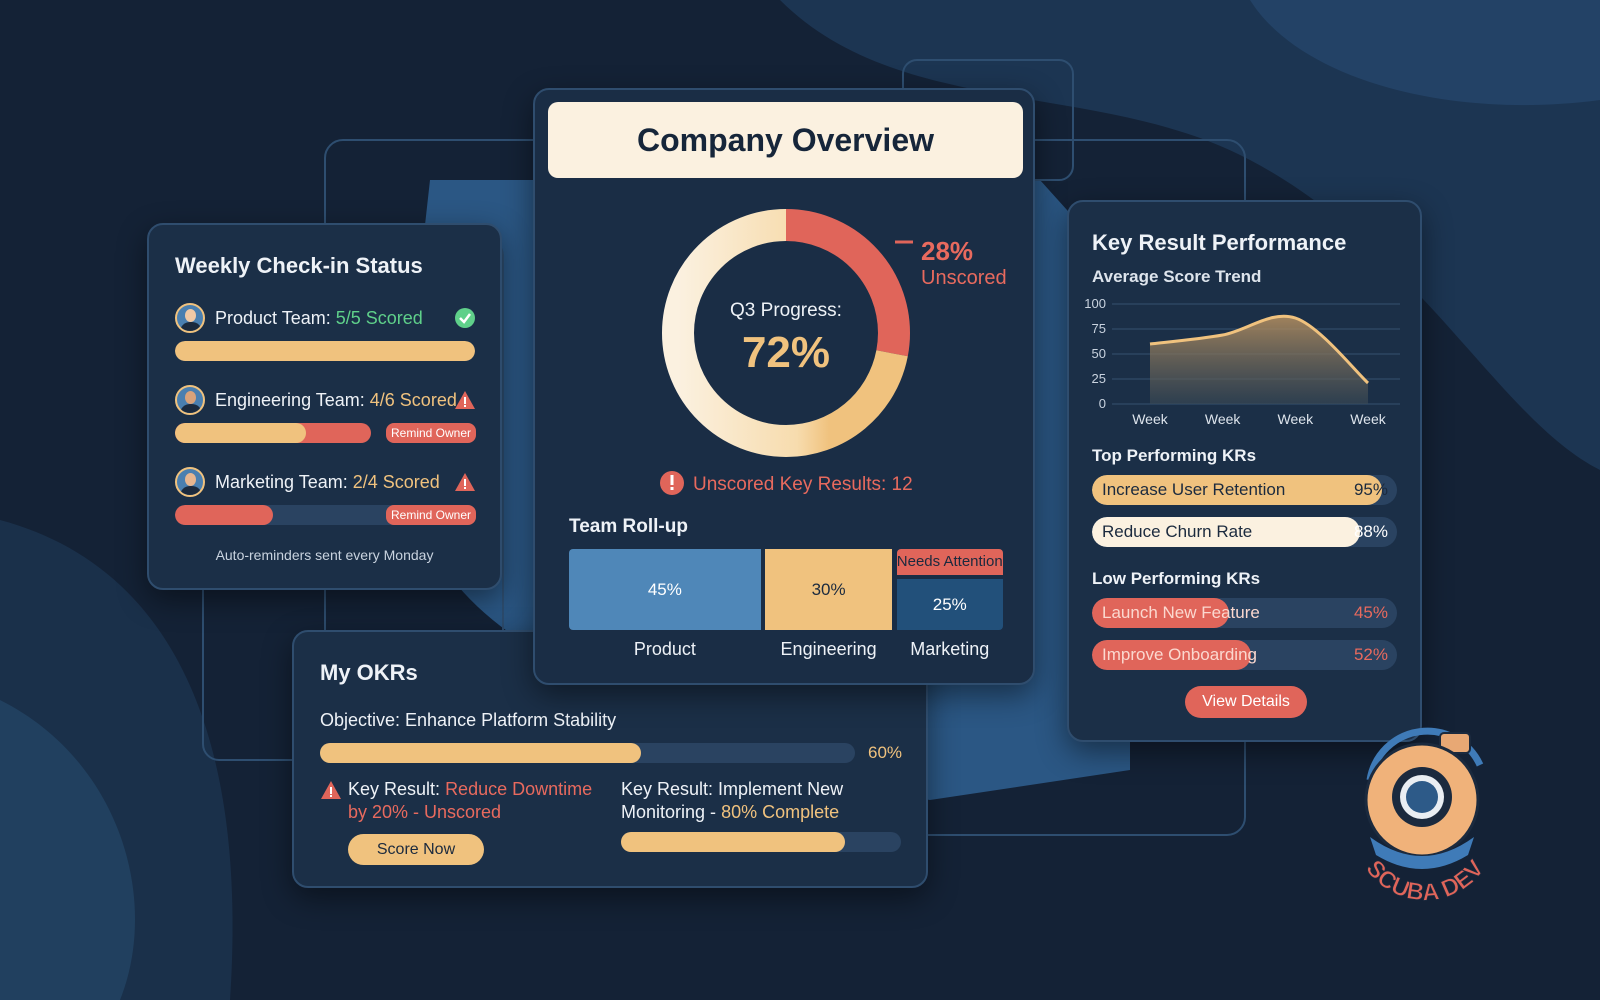 The height and width of the screenshot is (1000, 1600). I want to click on unscored-count: Unscored Key Results: 12, so click(803, 484).